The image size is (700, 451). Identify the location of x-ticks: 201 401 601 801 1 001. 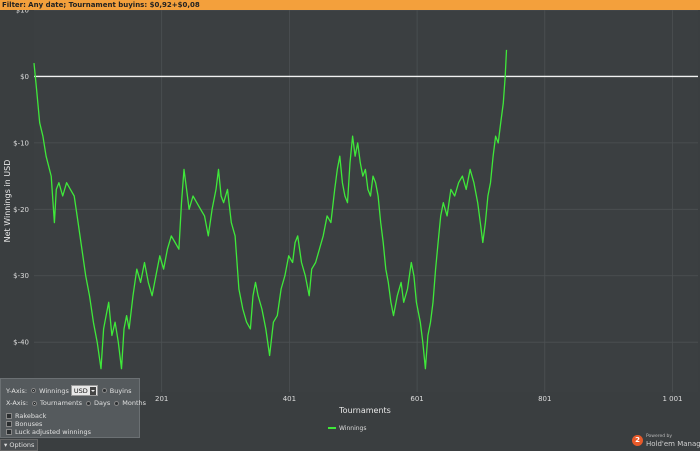
(418, 399).